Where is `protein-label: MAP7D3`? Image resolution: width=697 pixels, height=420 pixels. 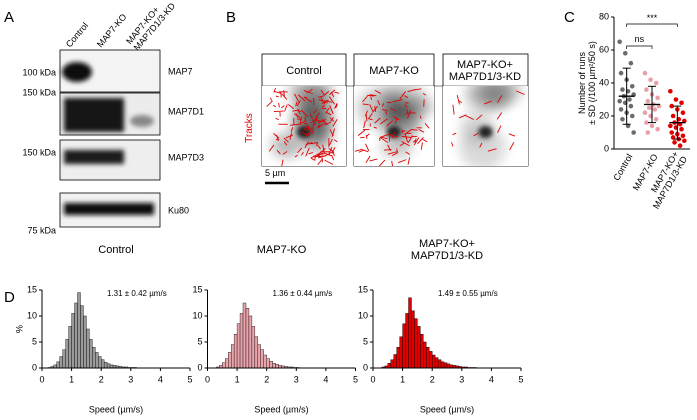 protein-label: MAP7D3 is located at coordinates (186, 157).